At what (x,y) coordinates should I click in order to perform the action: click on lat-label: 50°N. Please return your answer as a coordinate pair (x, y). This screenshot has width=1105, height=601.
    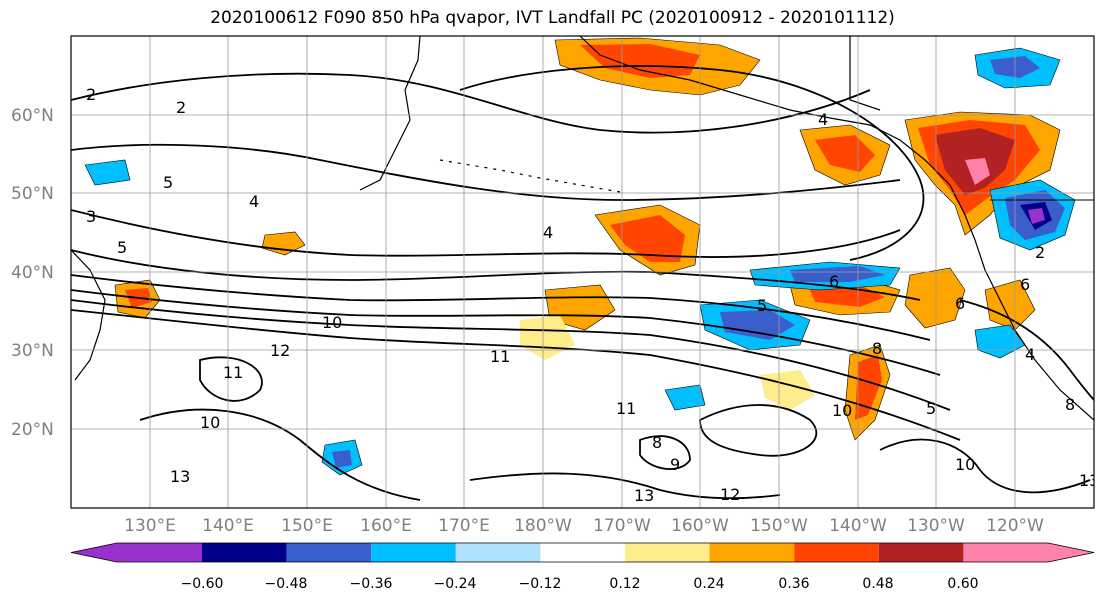
    Looking at the image, I should click on (32, 194).